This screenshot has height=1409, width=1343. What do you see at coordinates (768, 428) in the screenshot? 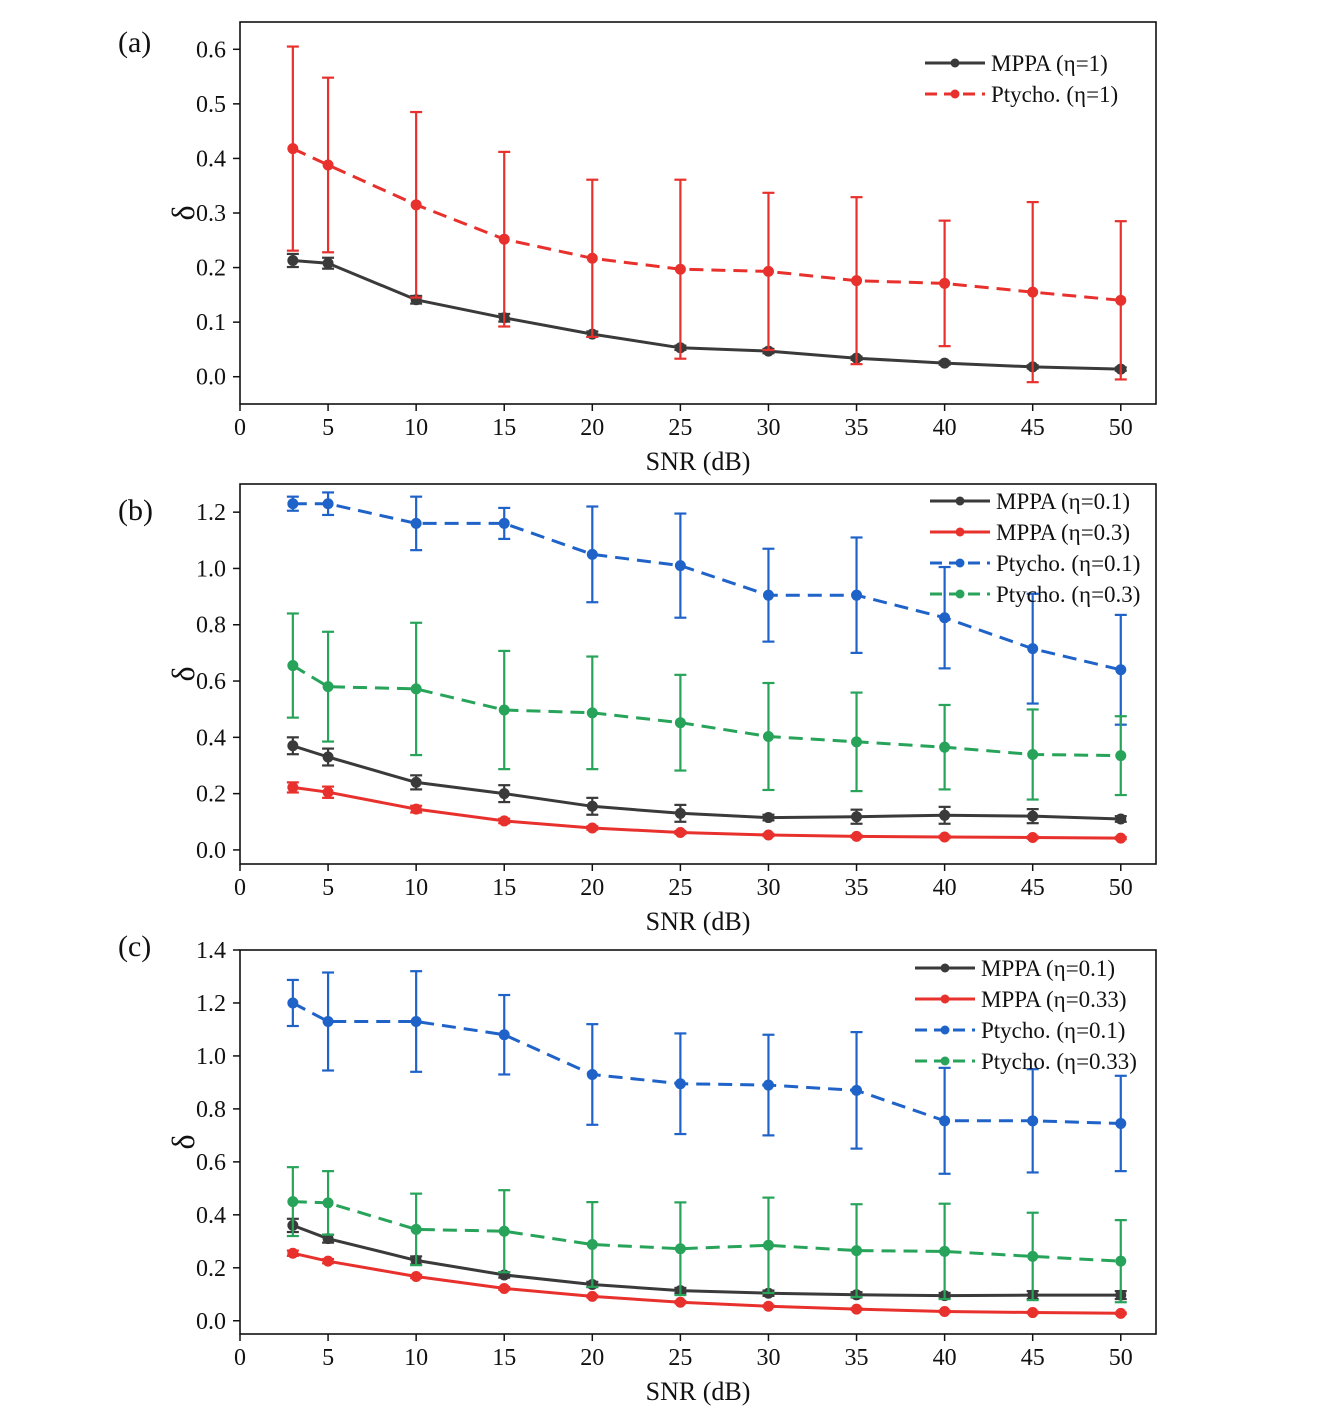
I see `x-tick-label: 30` at bounding box center [768, 428].